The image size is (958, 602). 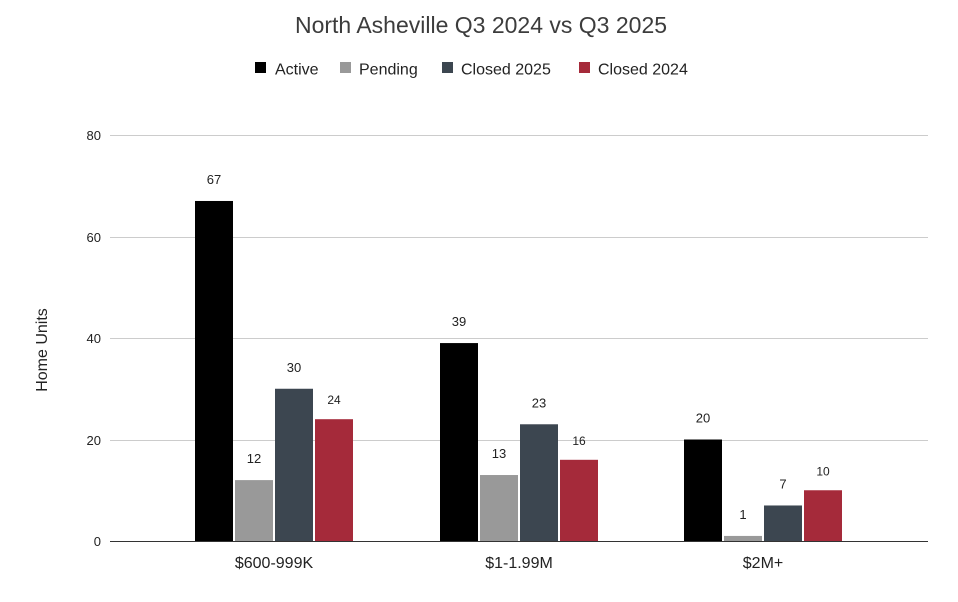 I want to click on legend-label: Active, so click(x=297, y=70).